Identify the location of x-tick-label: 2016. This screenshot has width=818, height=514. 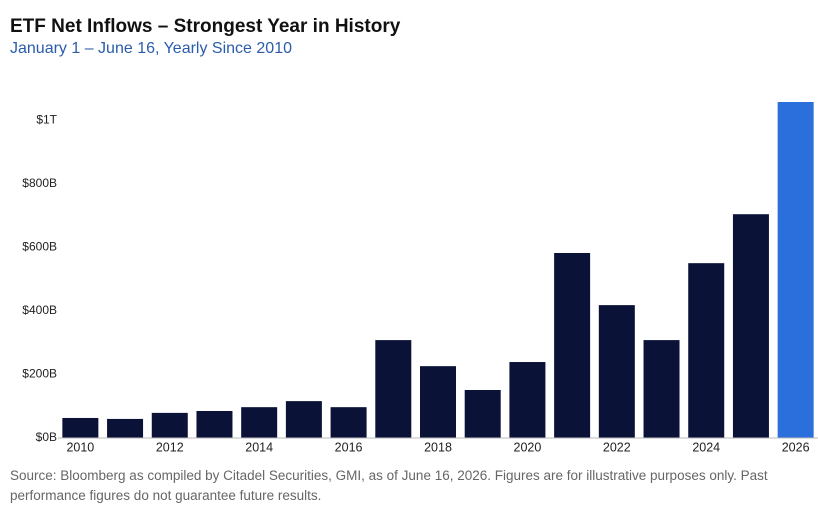
(349, 447).